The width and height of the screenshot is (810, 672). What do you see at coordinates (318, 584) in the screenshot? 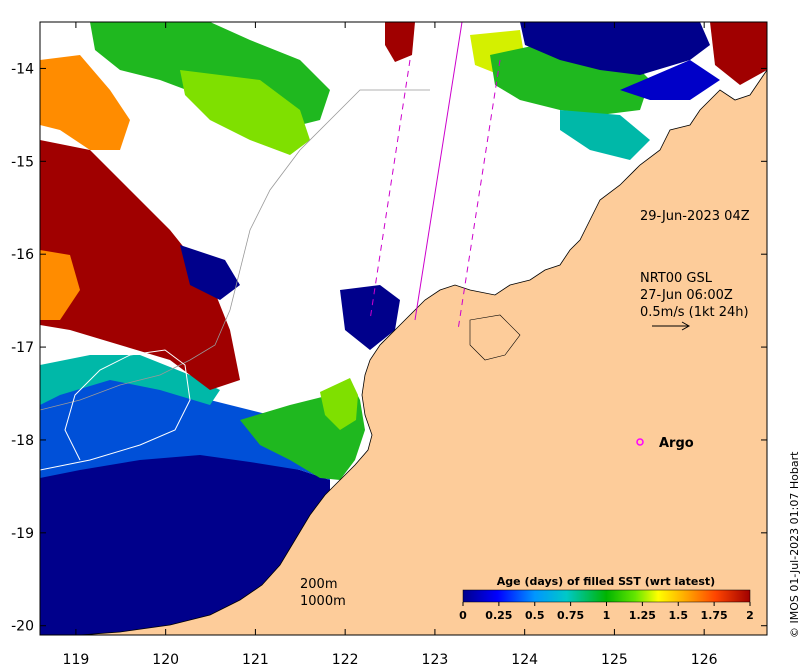
I see `depth-200m-label: 200m` at bounding box center [318, 584].